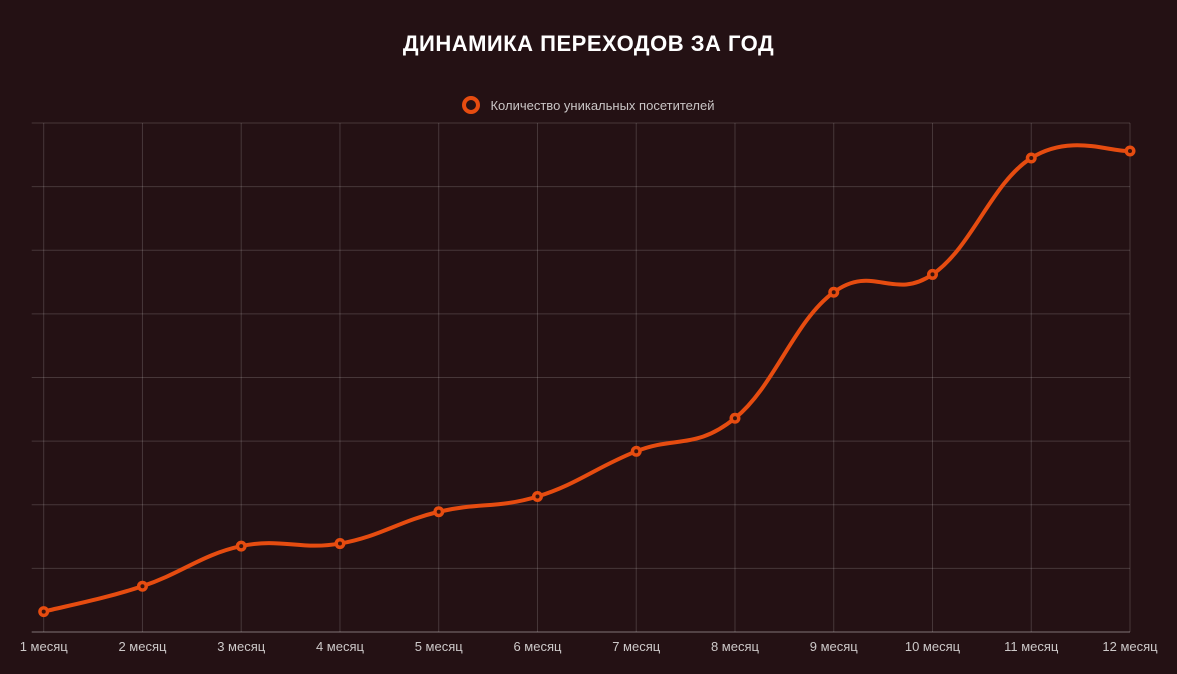 This screenshot has width=1177, height=674. What do you see at coordinates (1031, 646) in the screenshot?
I see `x-axis-label: 11 месяц` at bounding box center [1031, 646].